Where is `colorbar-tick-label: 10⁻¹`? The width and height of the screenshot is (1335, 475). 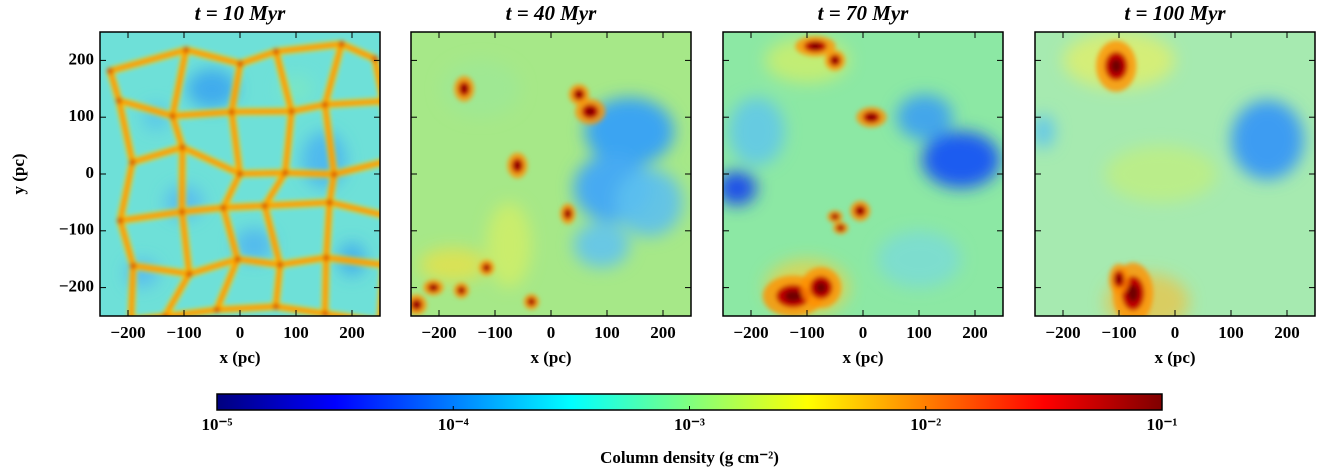
colorbar-tick-label: 10⁻¹ is located at coordinates (1161, 424).